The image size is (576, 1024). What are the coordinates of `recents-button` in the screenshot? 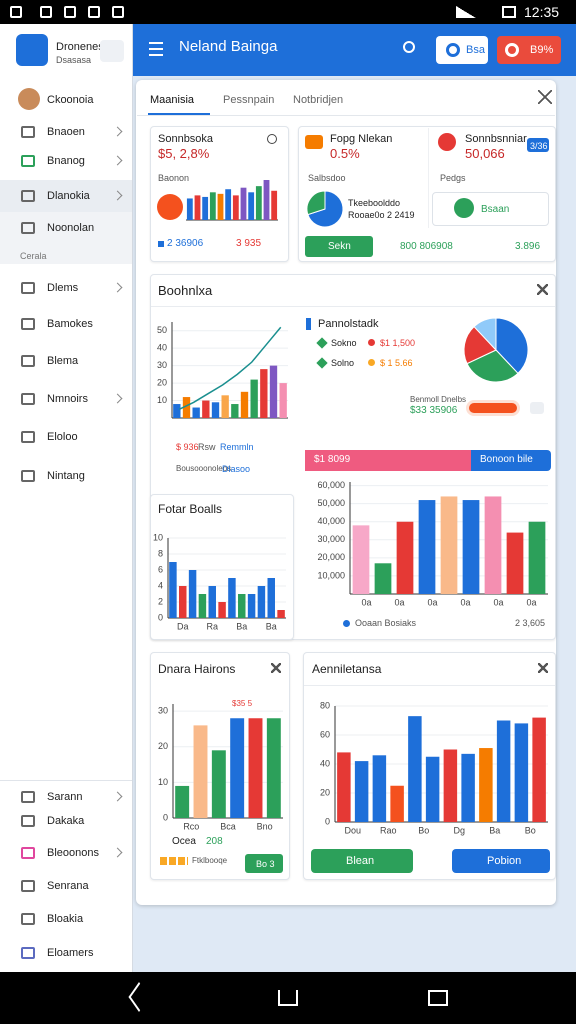 It's located at (438, 998).